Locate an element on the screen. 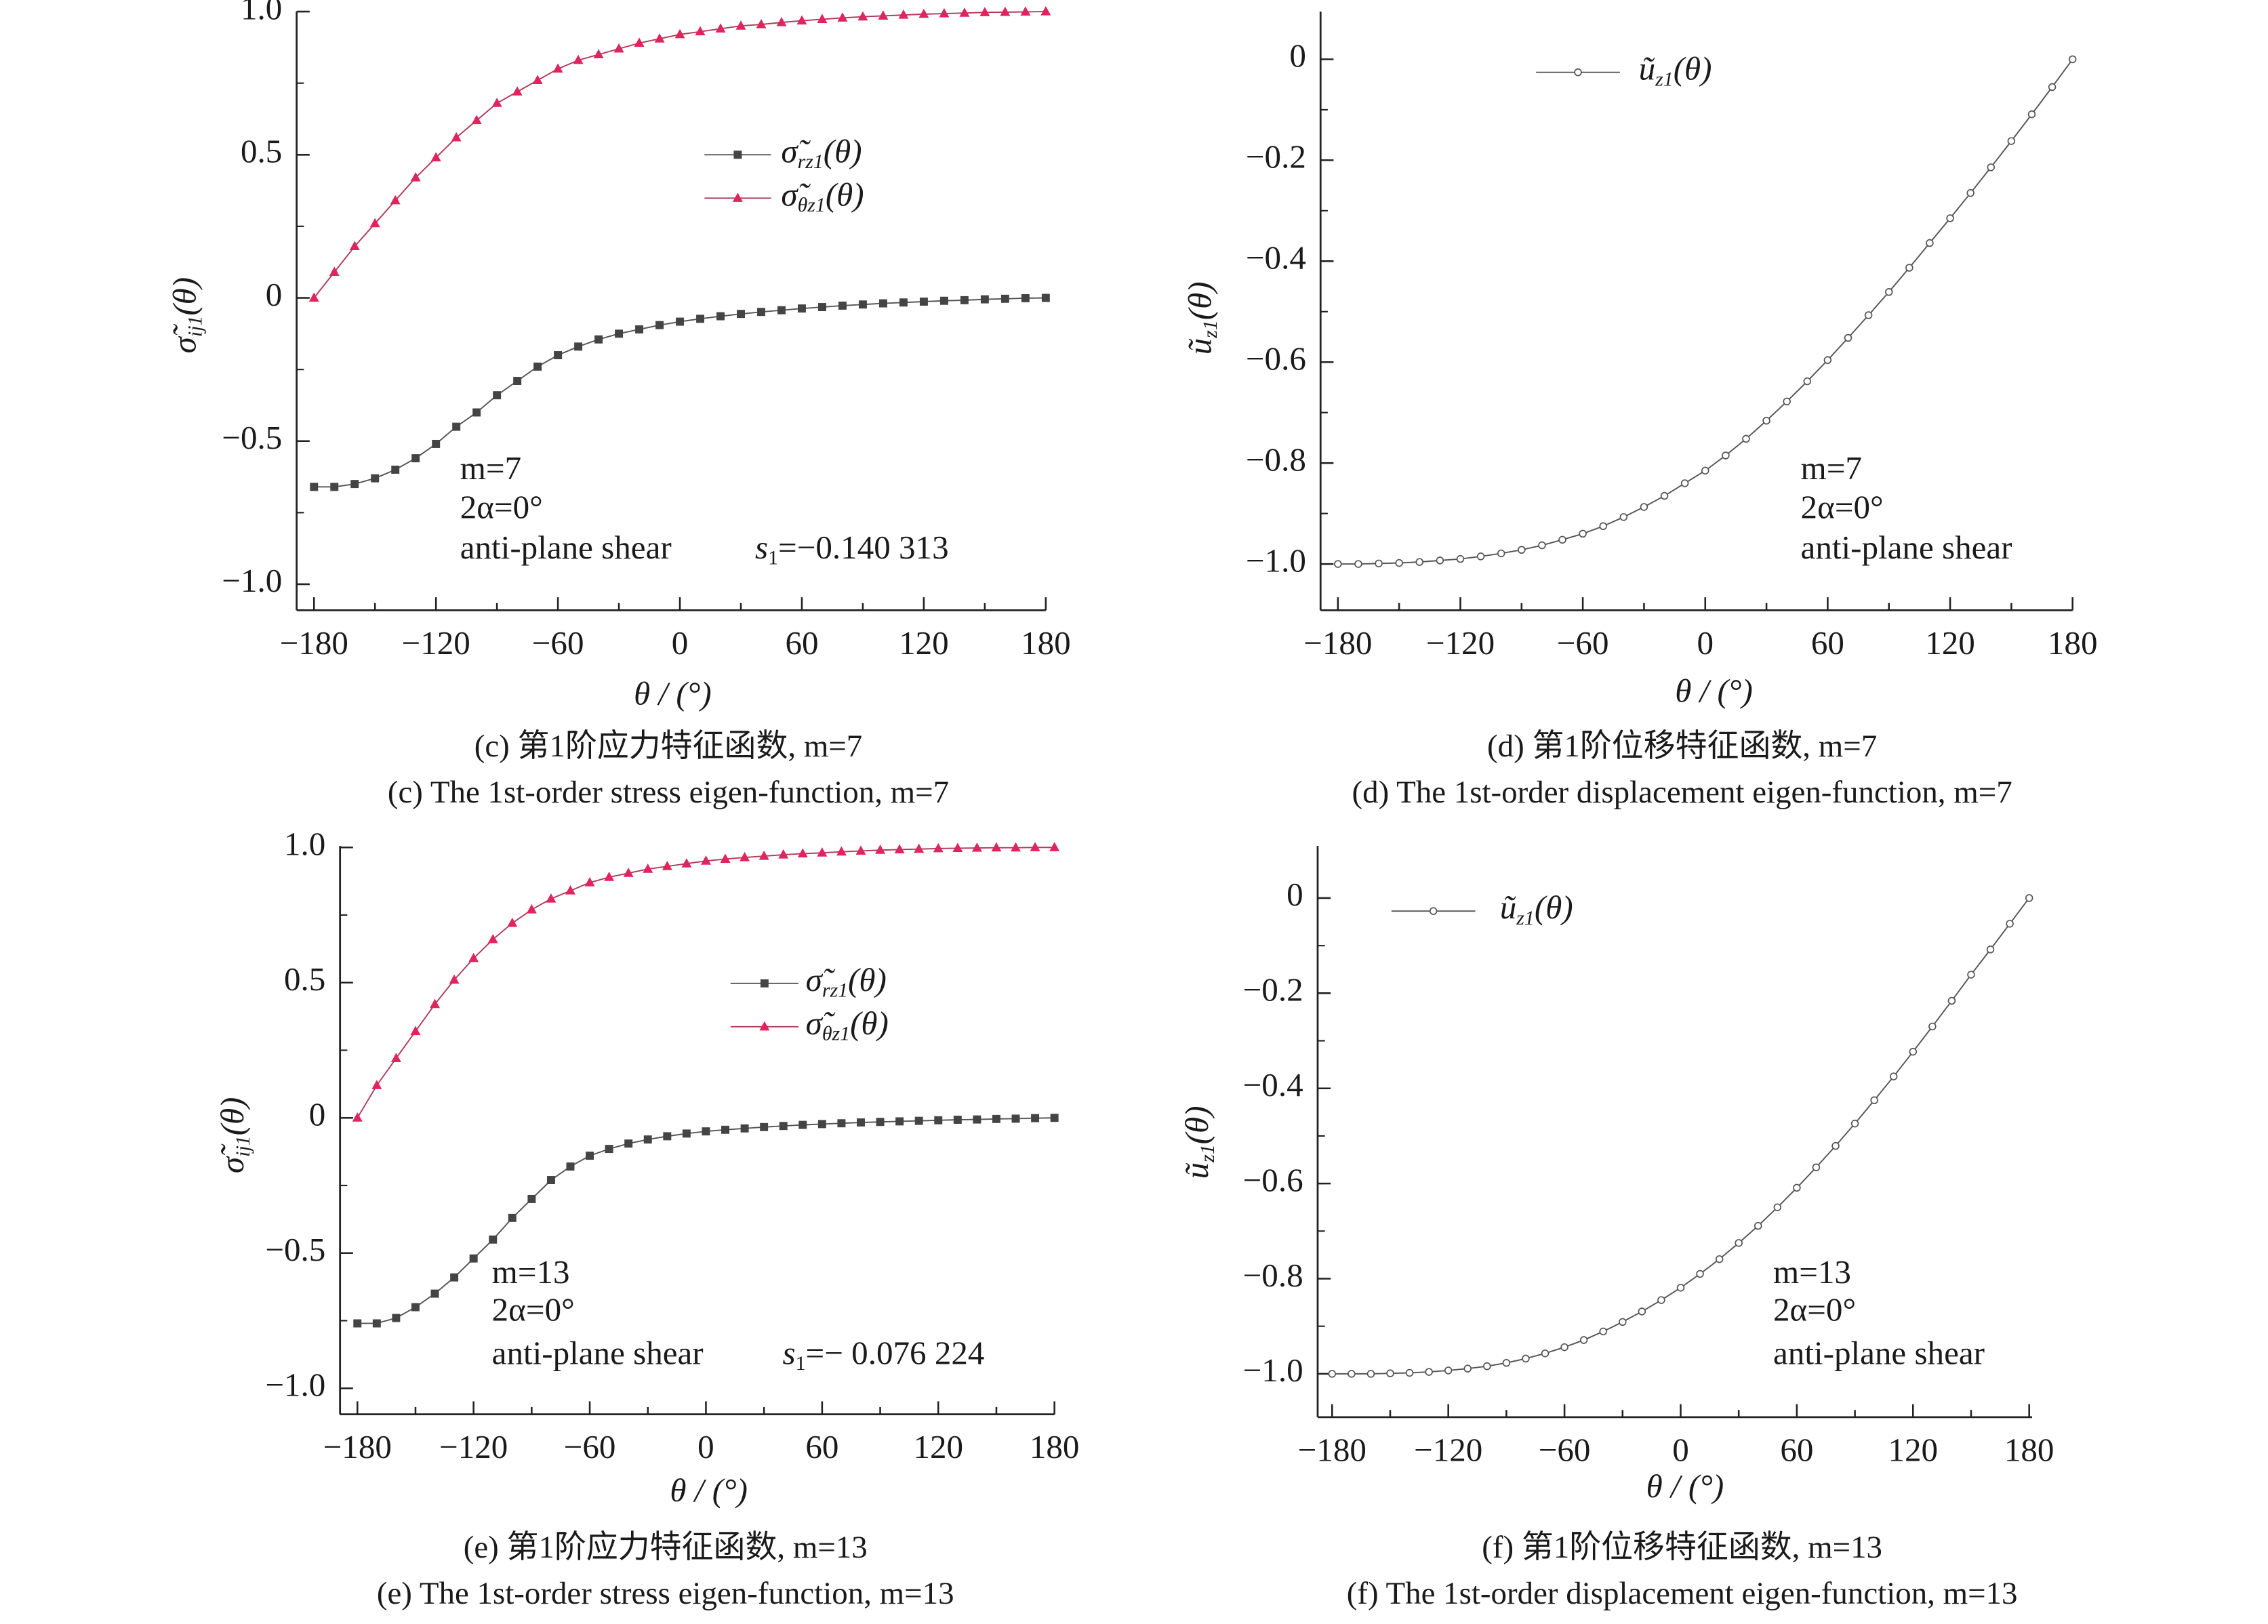 The width and height of the screenshot is (2268, 1624). x-tick-label: 180 is located at coordinates (2073, 643).